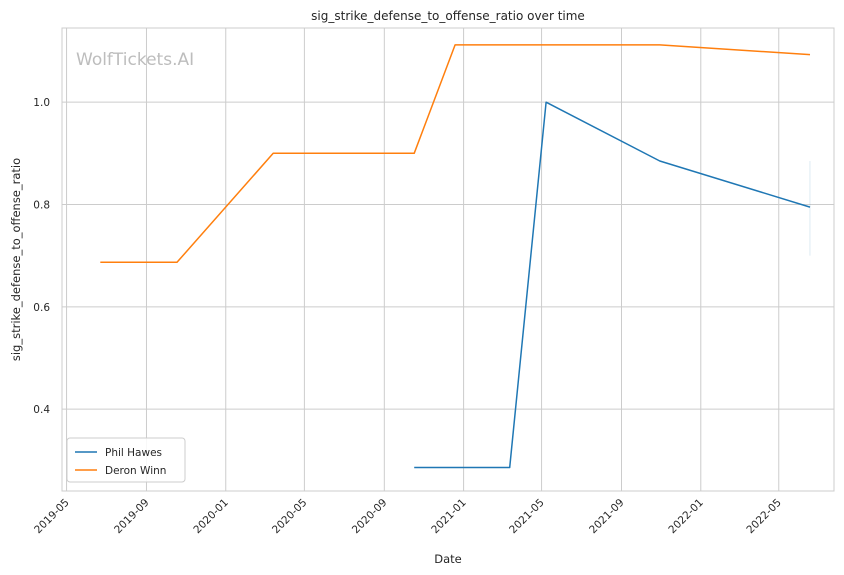  Describe the element at coordinates (41, 103) in the screenshot. I see `y-tick-label: 1.0` at that location.